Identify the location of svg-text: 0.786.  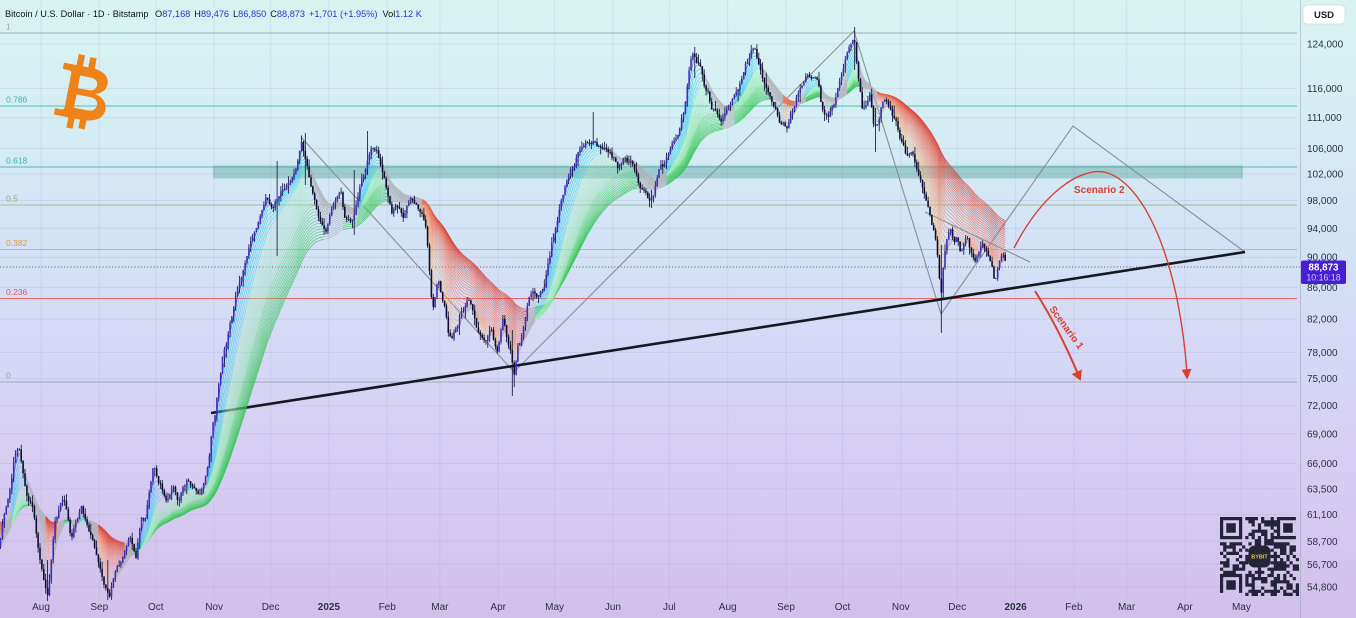
(17, 100).